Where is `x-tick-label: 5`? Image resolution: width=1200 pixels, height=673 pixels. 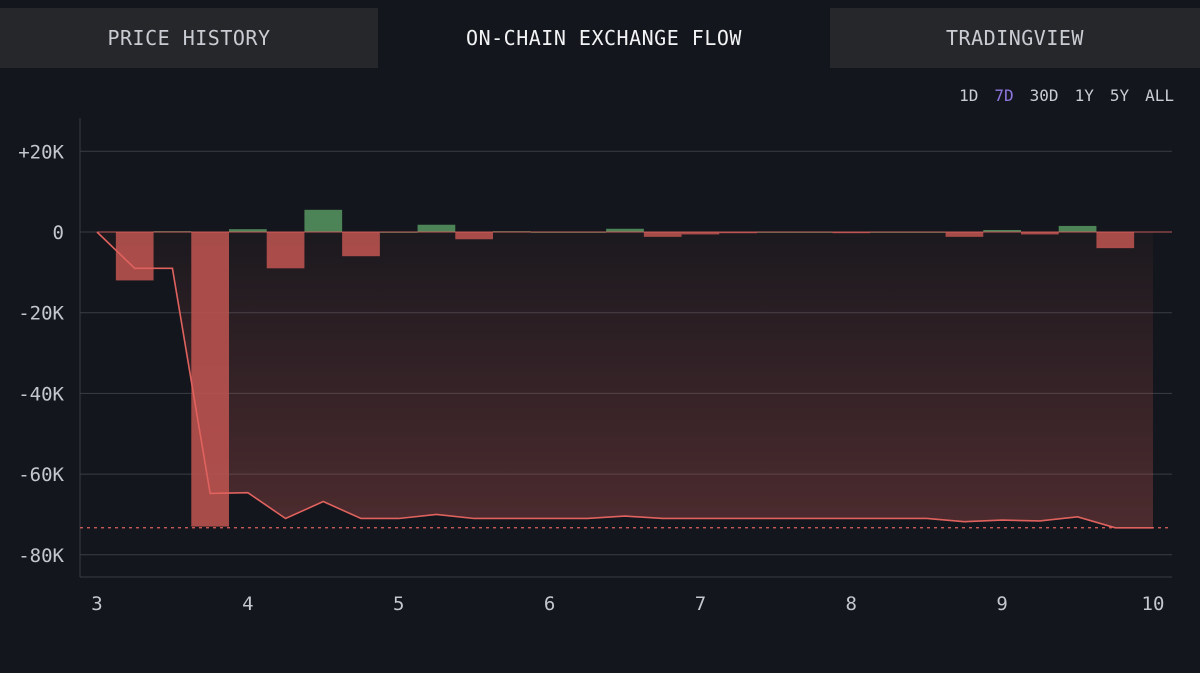 x-tick-label: 5 is located at coordinates (398, 604).